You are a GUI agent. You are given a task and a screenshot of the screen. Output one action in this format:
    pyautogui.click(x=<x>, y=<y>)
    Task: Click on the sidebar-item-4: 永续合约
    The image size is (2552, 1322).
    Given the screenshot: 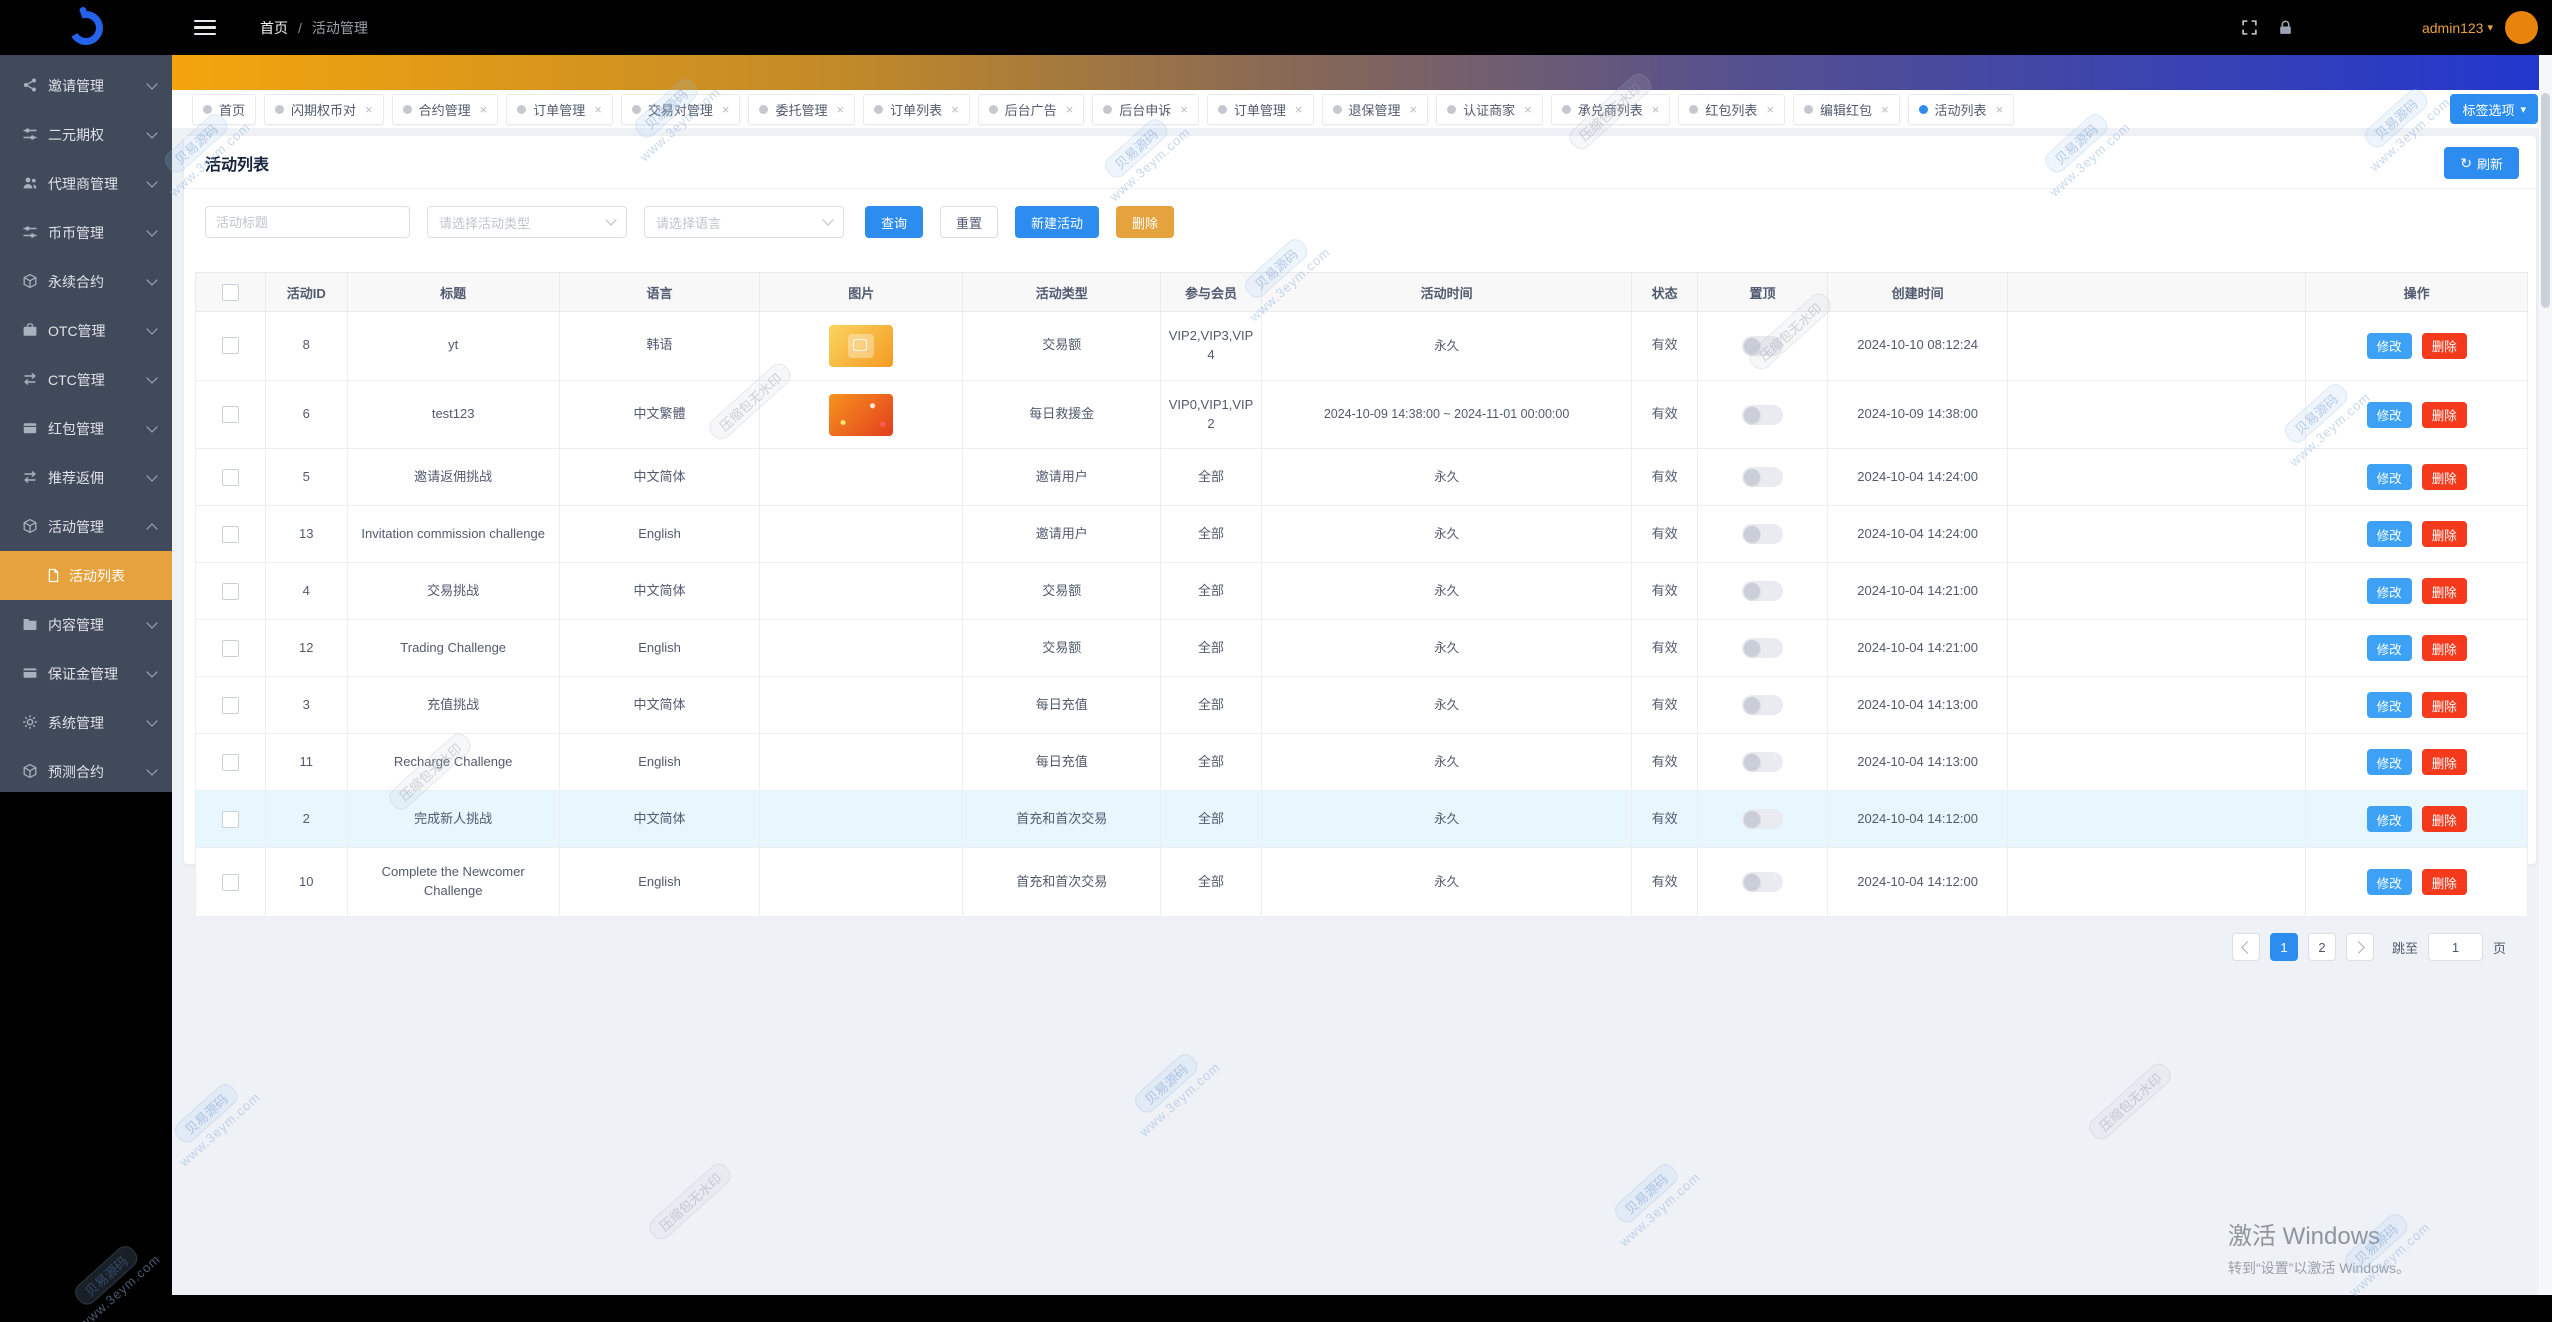 What is the action you would take?
    pyautogui.click(x=86, y=281)
    